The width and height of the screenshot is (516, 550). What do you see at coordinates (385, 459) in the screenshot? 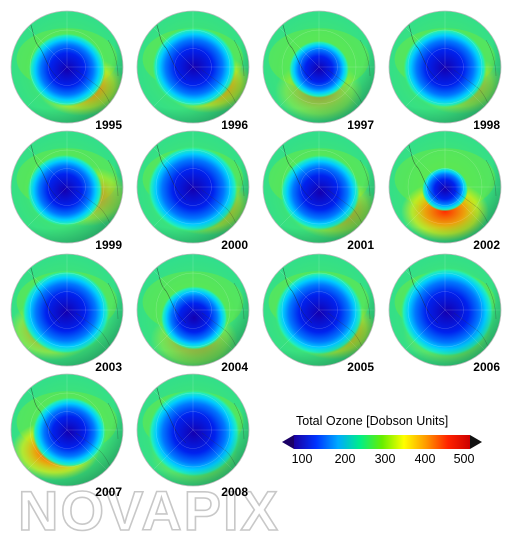
I see `colorbar-tick-300: 300` at bounding box center [385, 459].